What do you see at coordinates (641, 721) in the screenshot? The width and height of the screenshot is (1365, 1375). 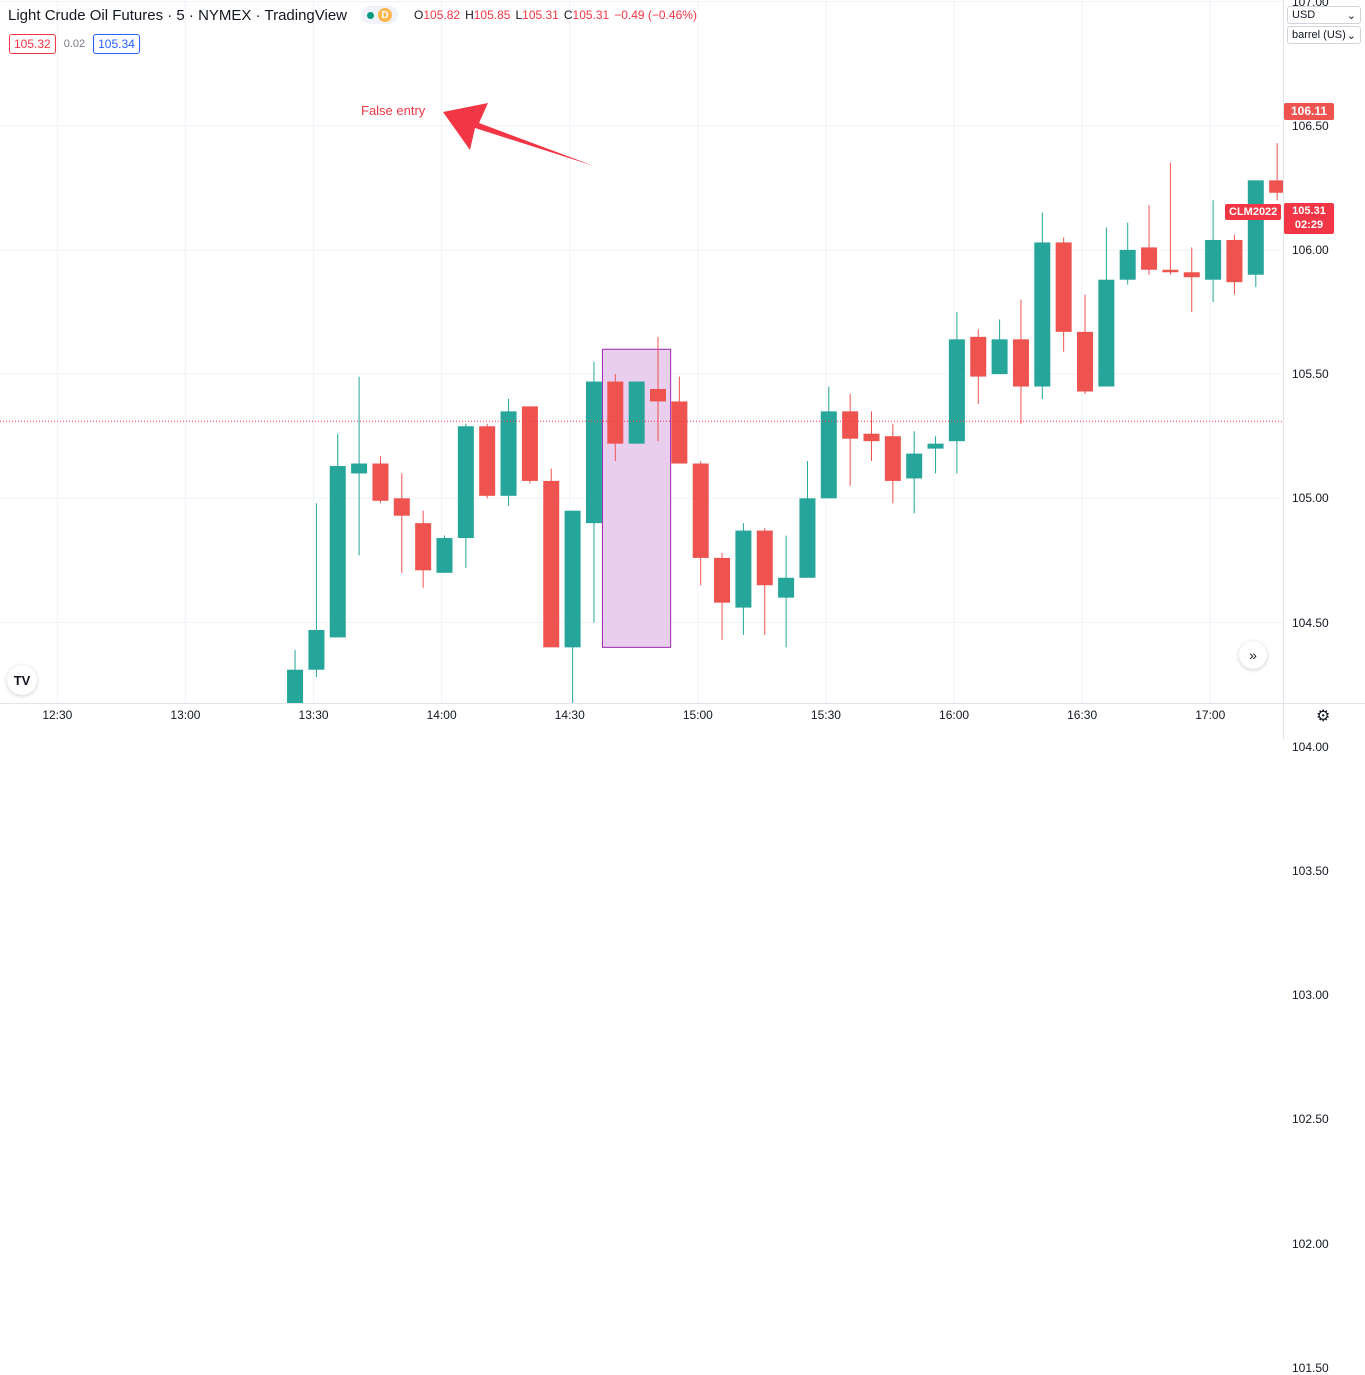 I see `time-axis` at bounding box center [641, 721].